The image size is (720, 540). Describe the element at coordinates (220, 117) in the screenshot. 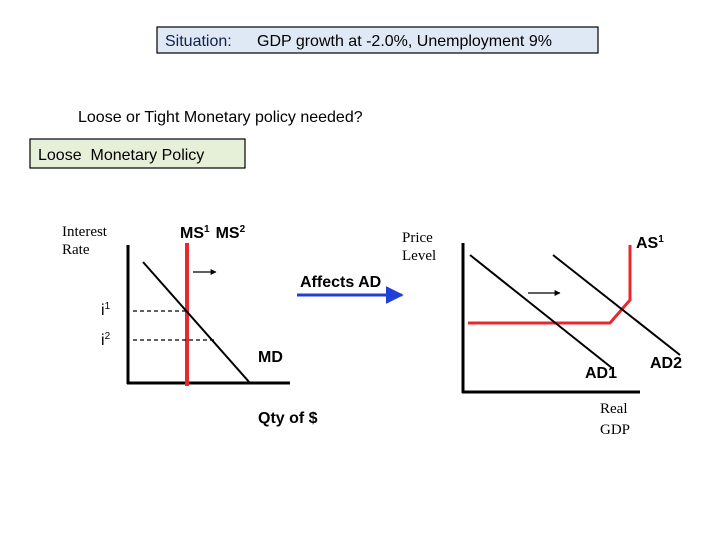

I see `question: Loose or Tight Monetary policy needed?` at that location.